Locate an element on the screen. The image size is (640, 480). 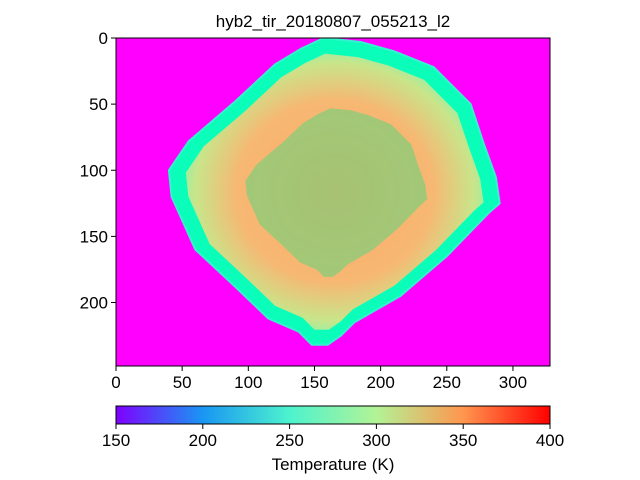
y-tick-label: 200 is located at coordinates (94, 303).